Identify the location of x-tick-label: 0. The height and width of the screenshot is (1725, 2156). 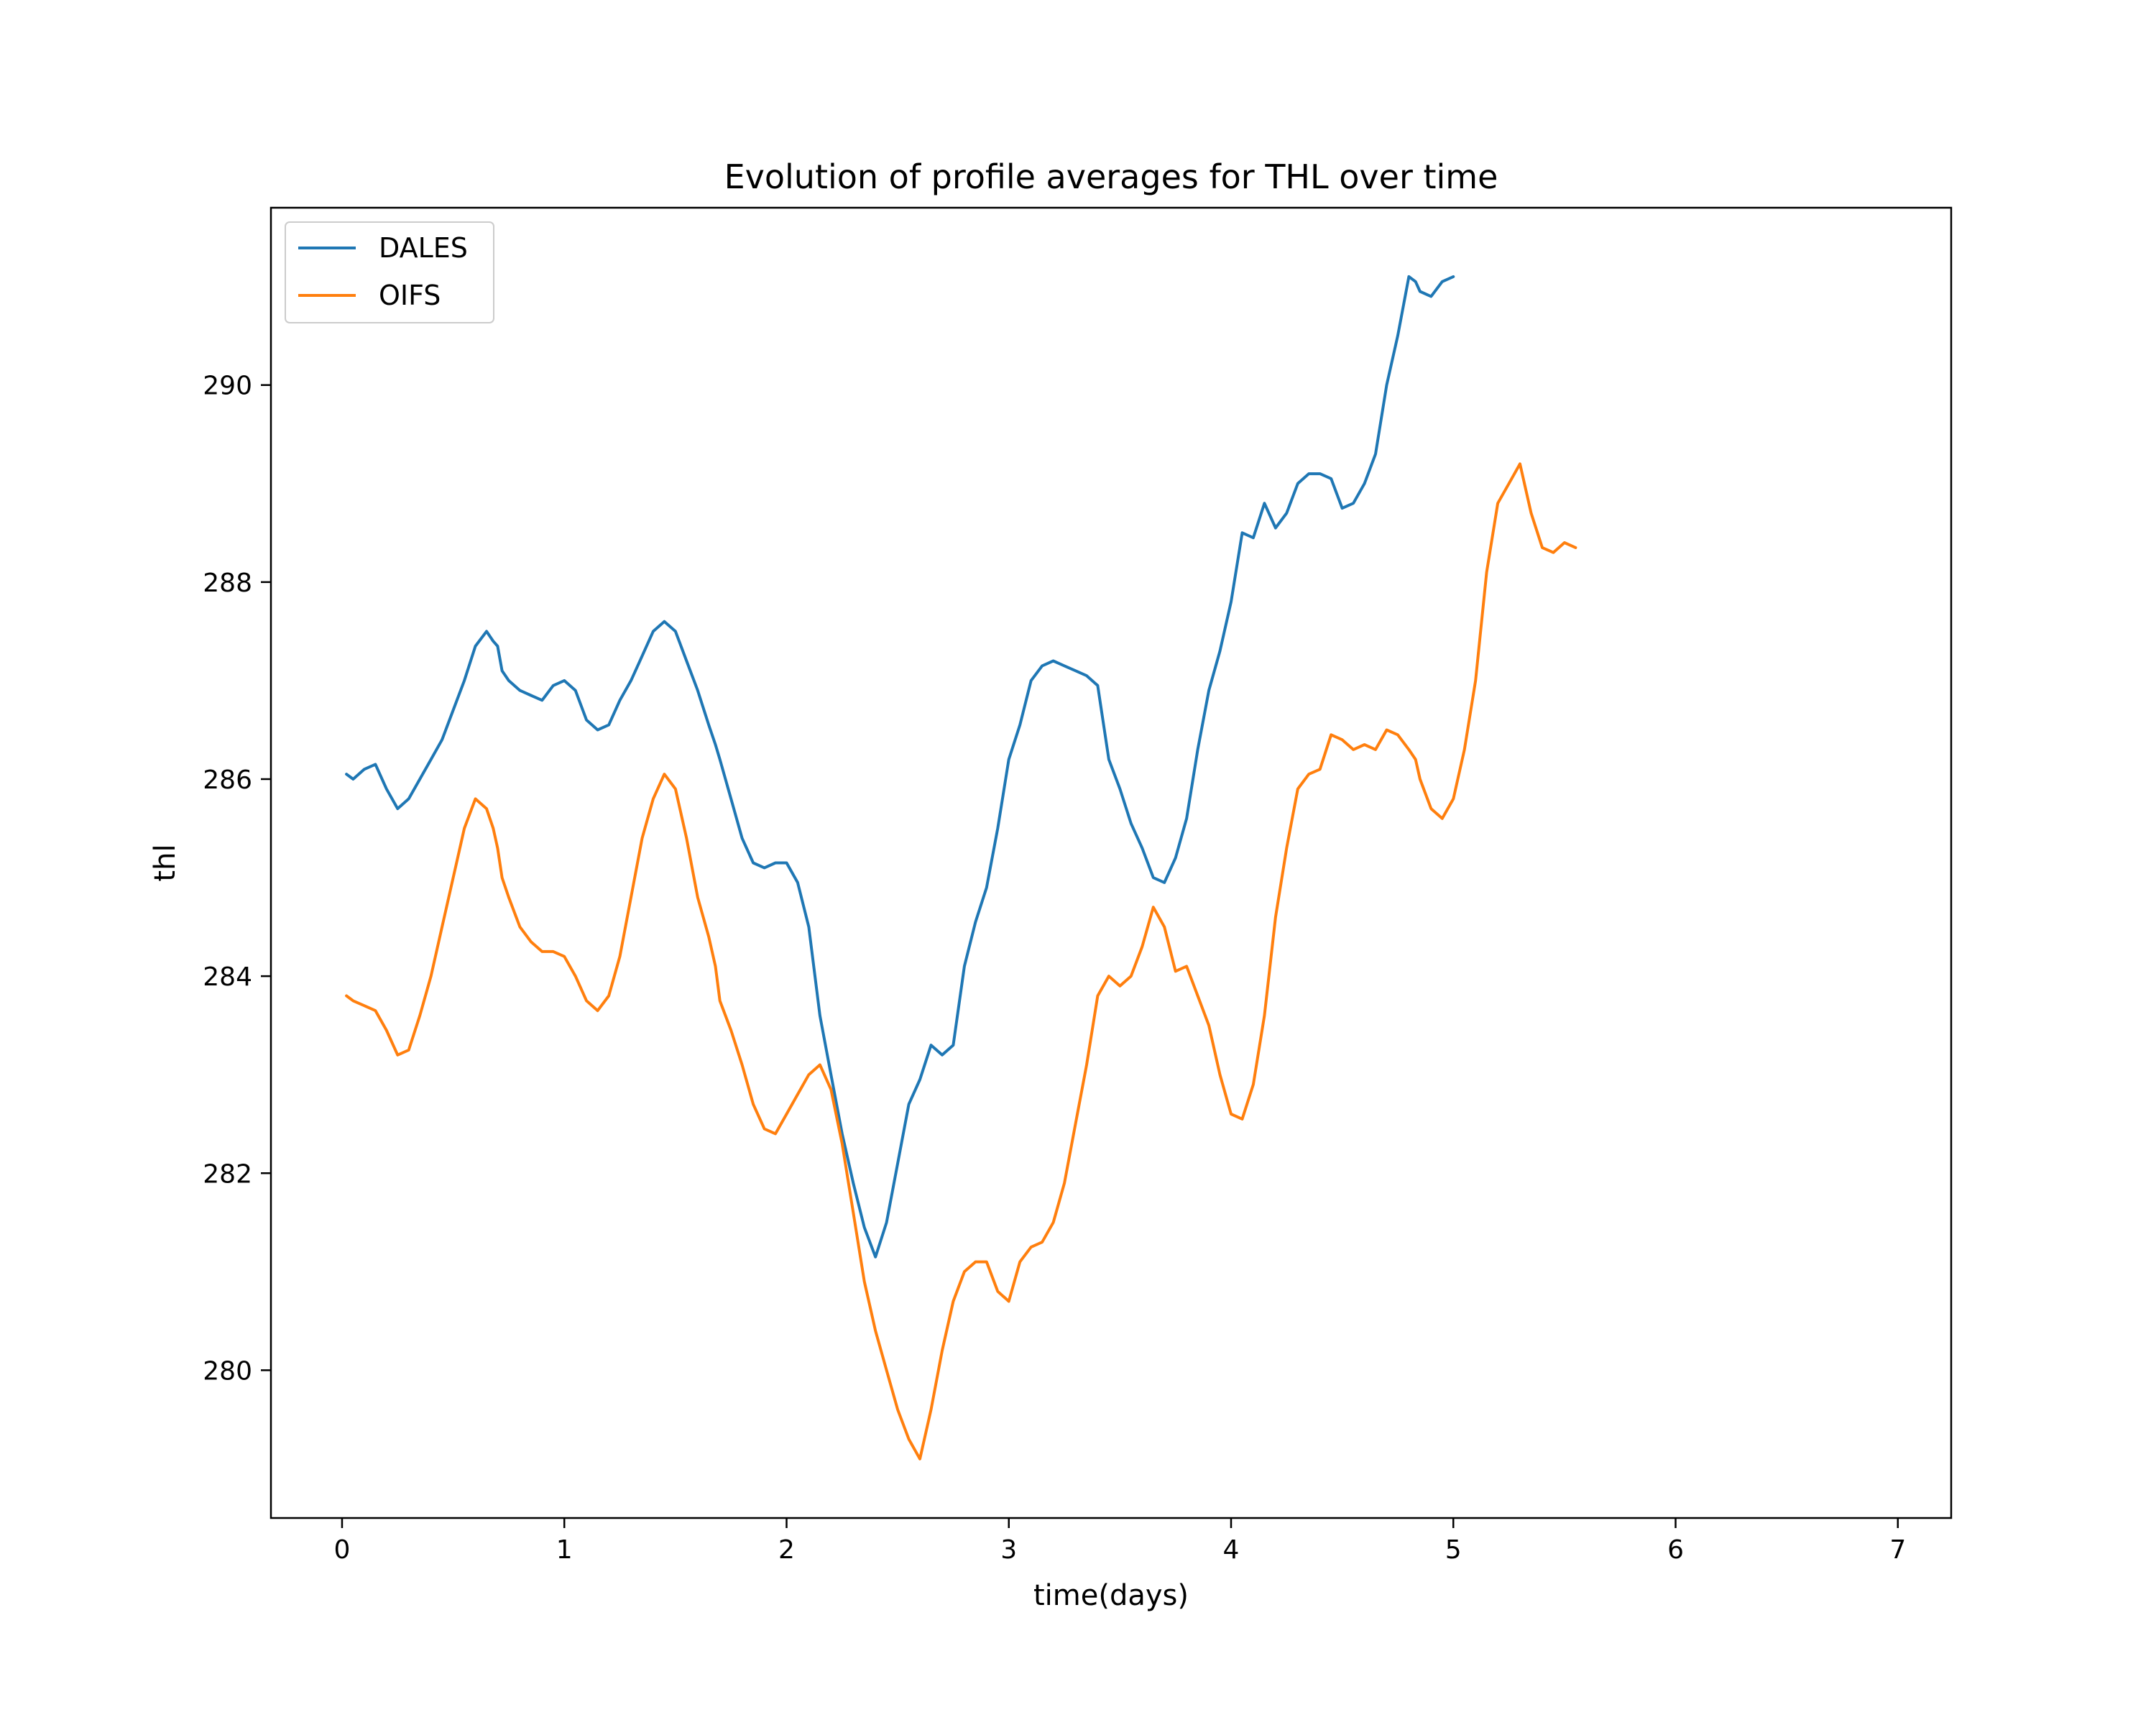
(342, 1550).